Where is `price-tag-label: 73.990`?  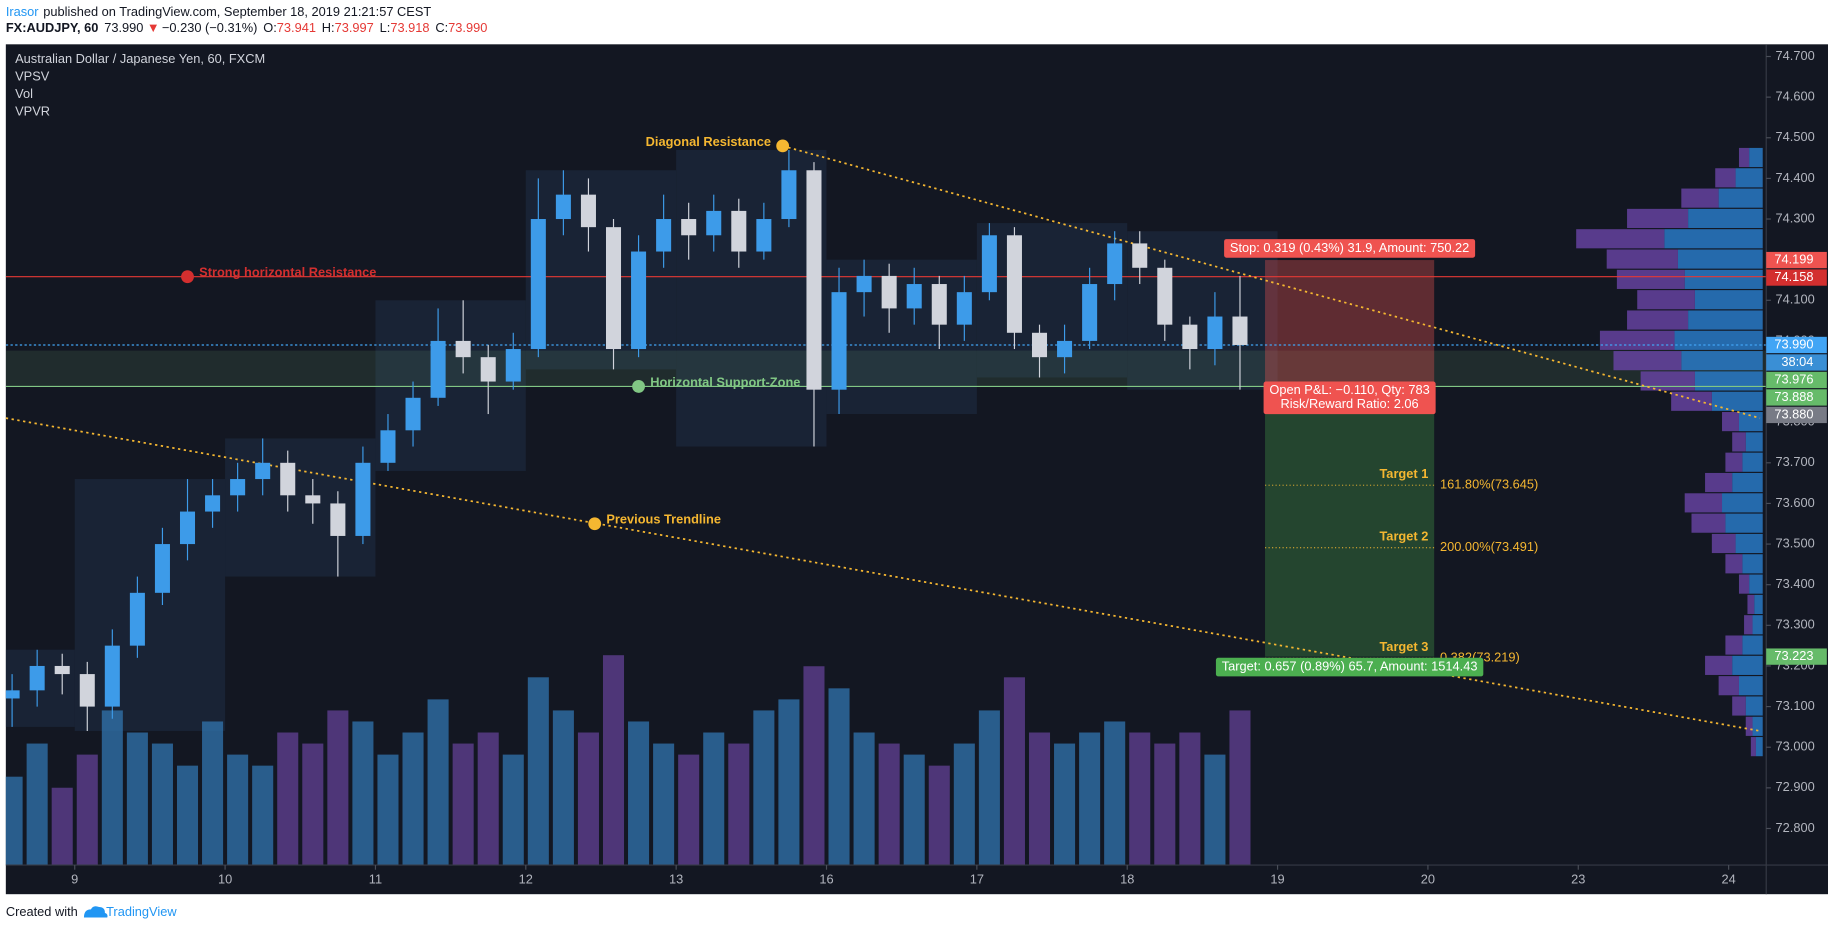
price-tag-label: 73.990 is located at coordinates (1793, 343).